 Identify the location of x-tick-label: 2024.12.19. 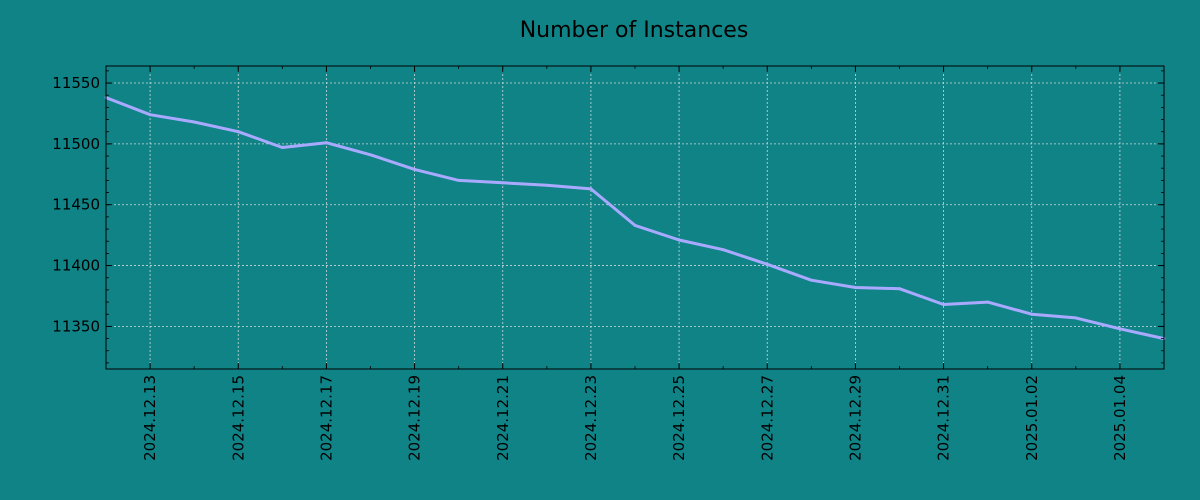
(415, 418).